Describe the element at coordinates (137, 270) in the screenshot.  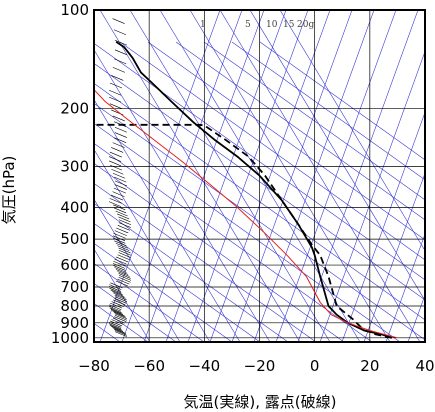
I see `moist-adiabat-line` at that location.